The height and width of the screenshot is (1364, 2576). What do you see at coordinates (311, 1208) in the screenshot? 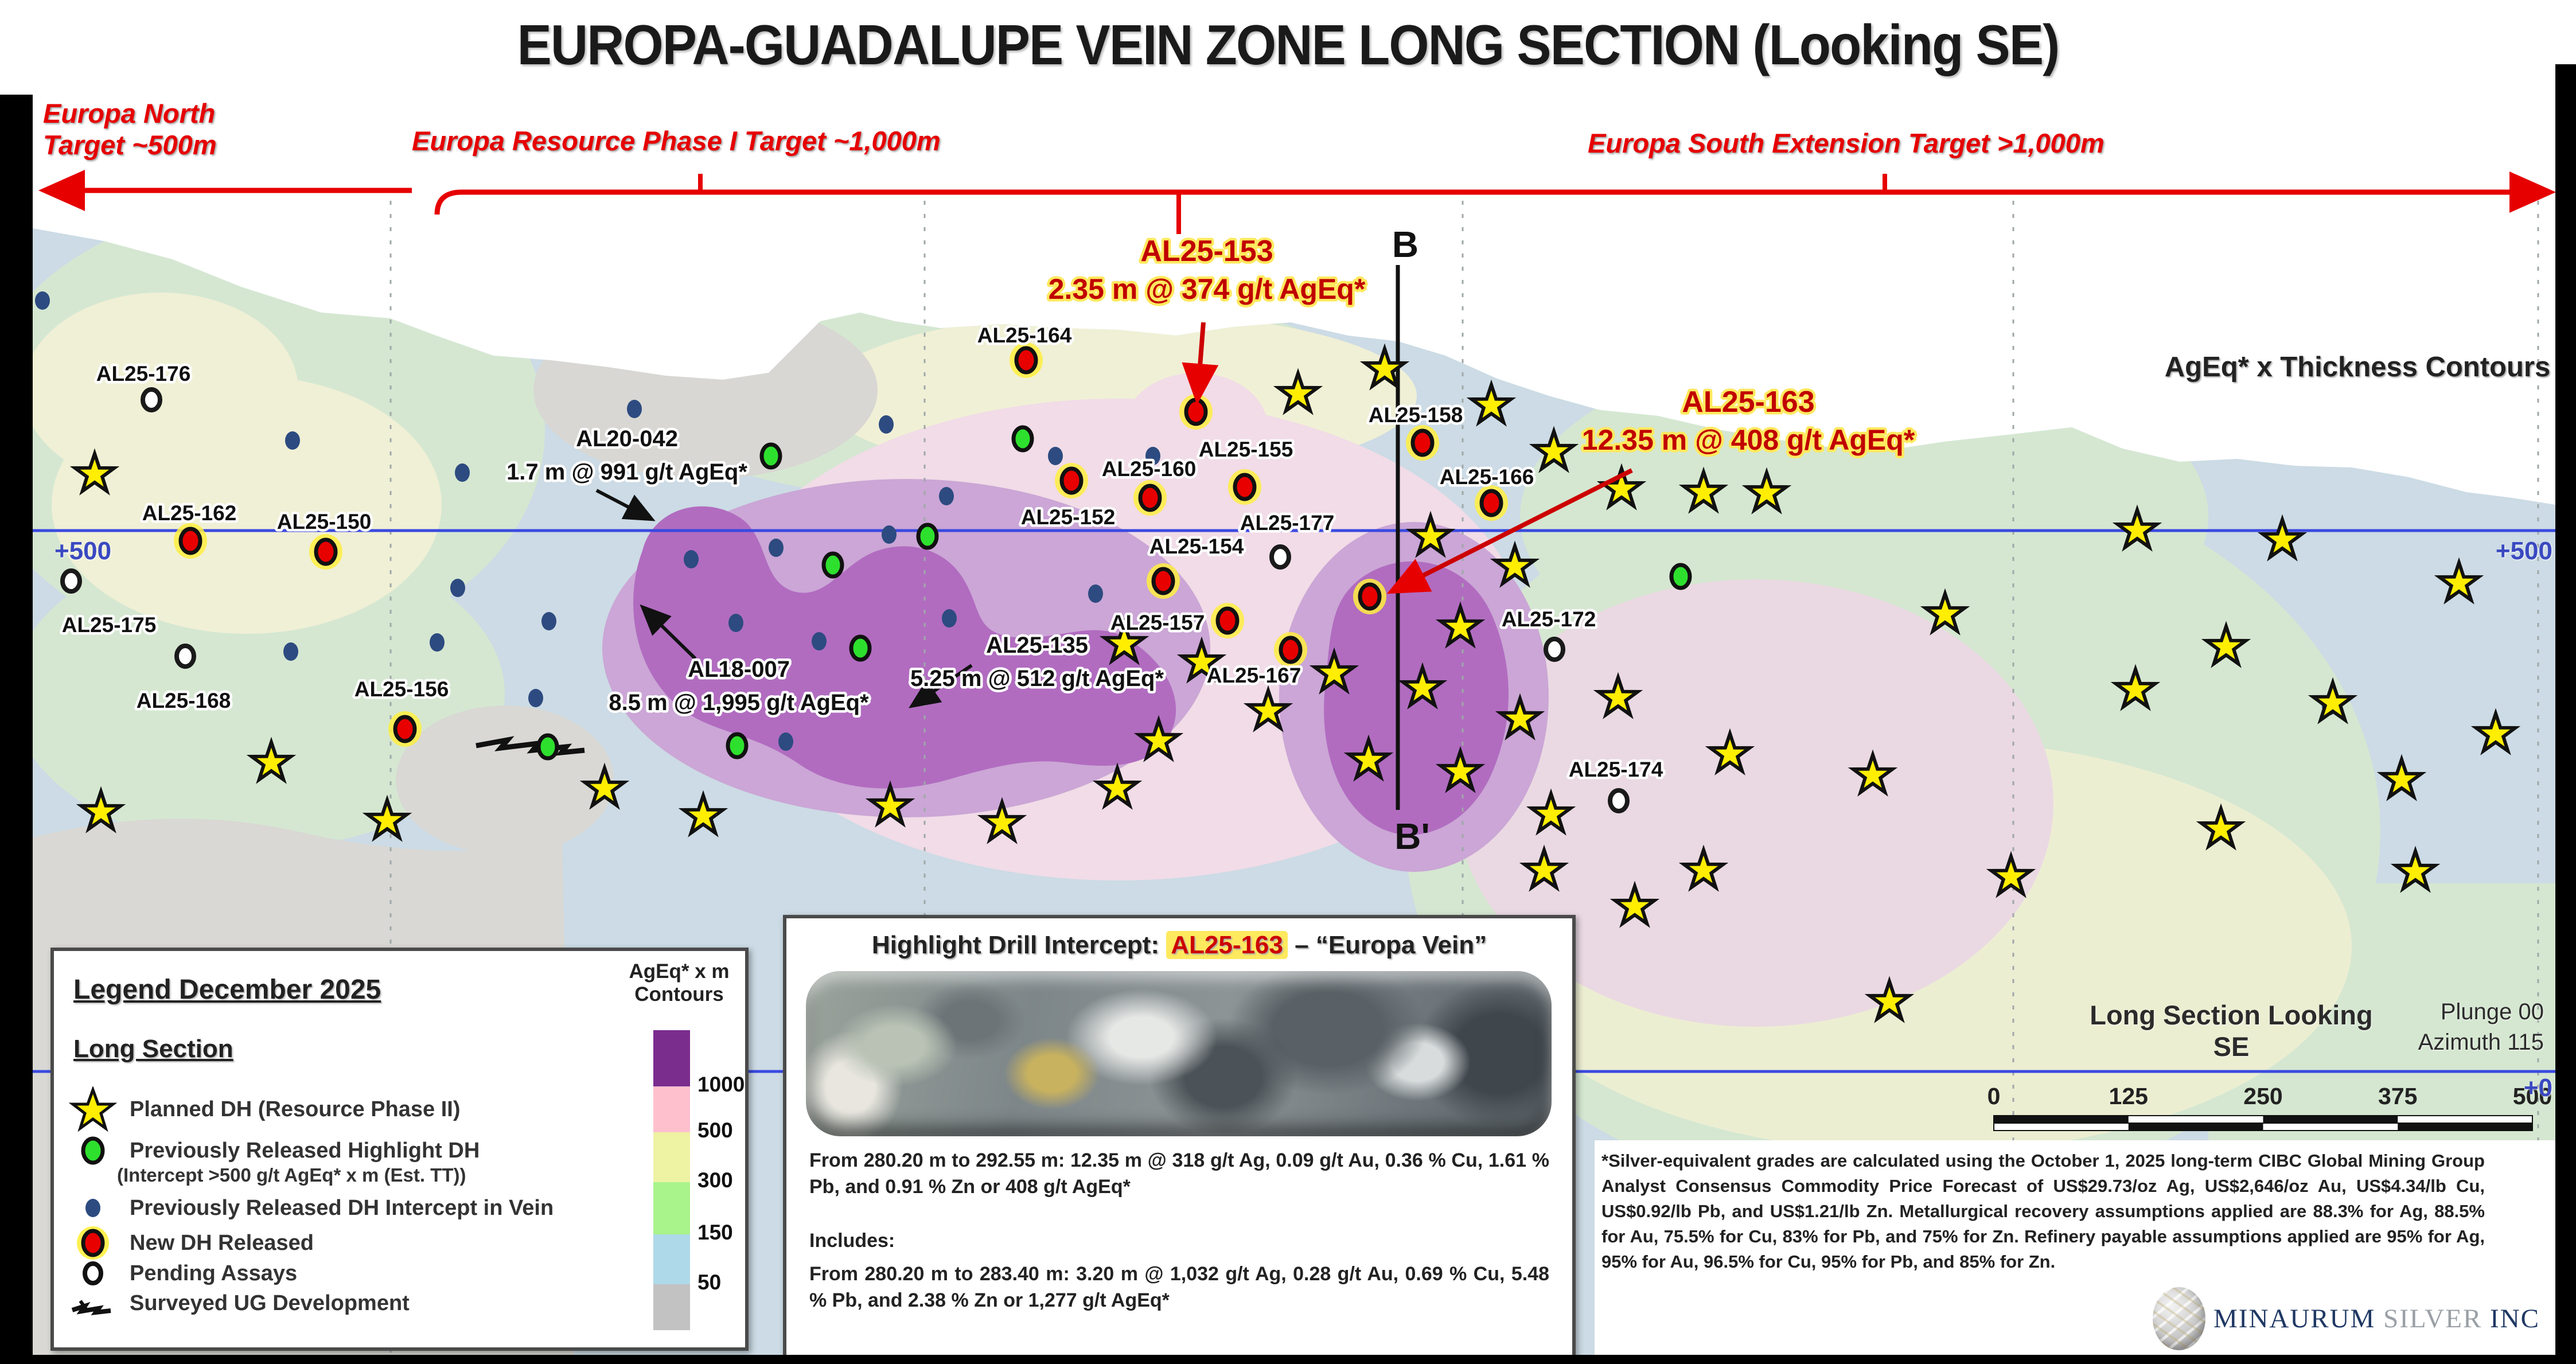
I see `legend-item-prev-vein: Previously Released DH Intercept in Vein` at bounding box center [311, 1208].